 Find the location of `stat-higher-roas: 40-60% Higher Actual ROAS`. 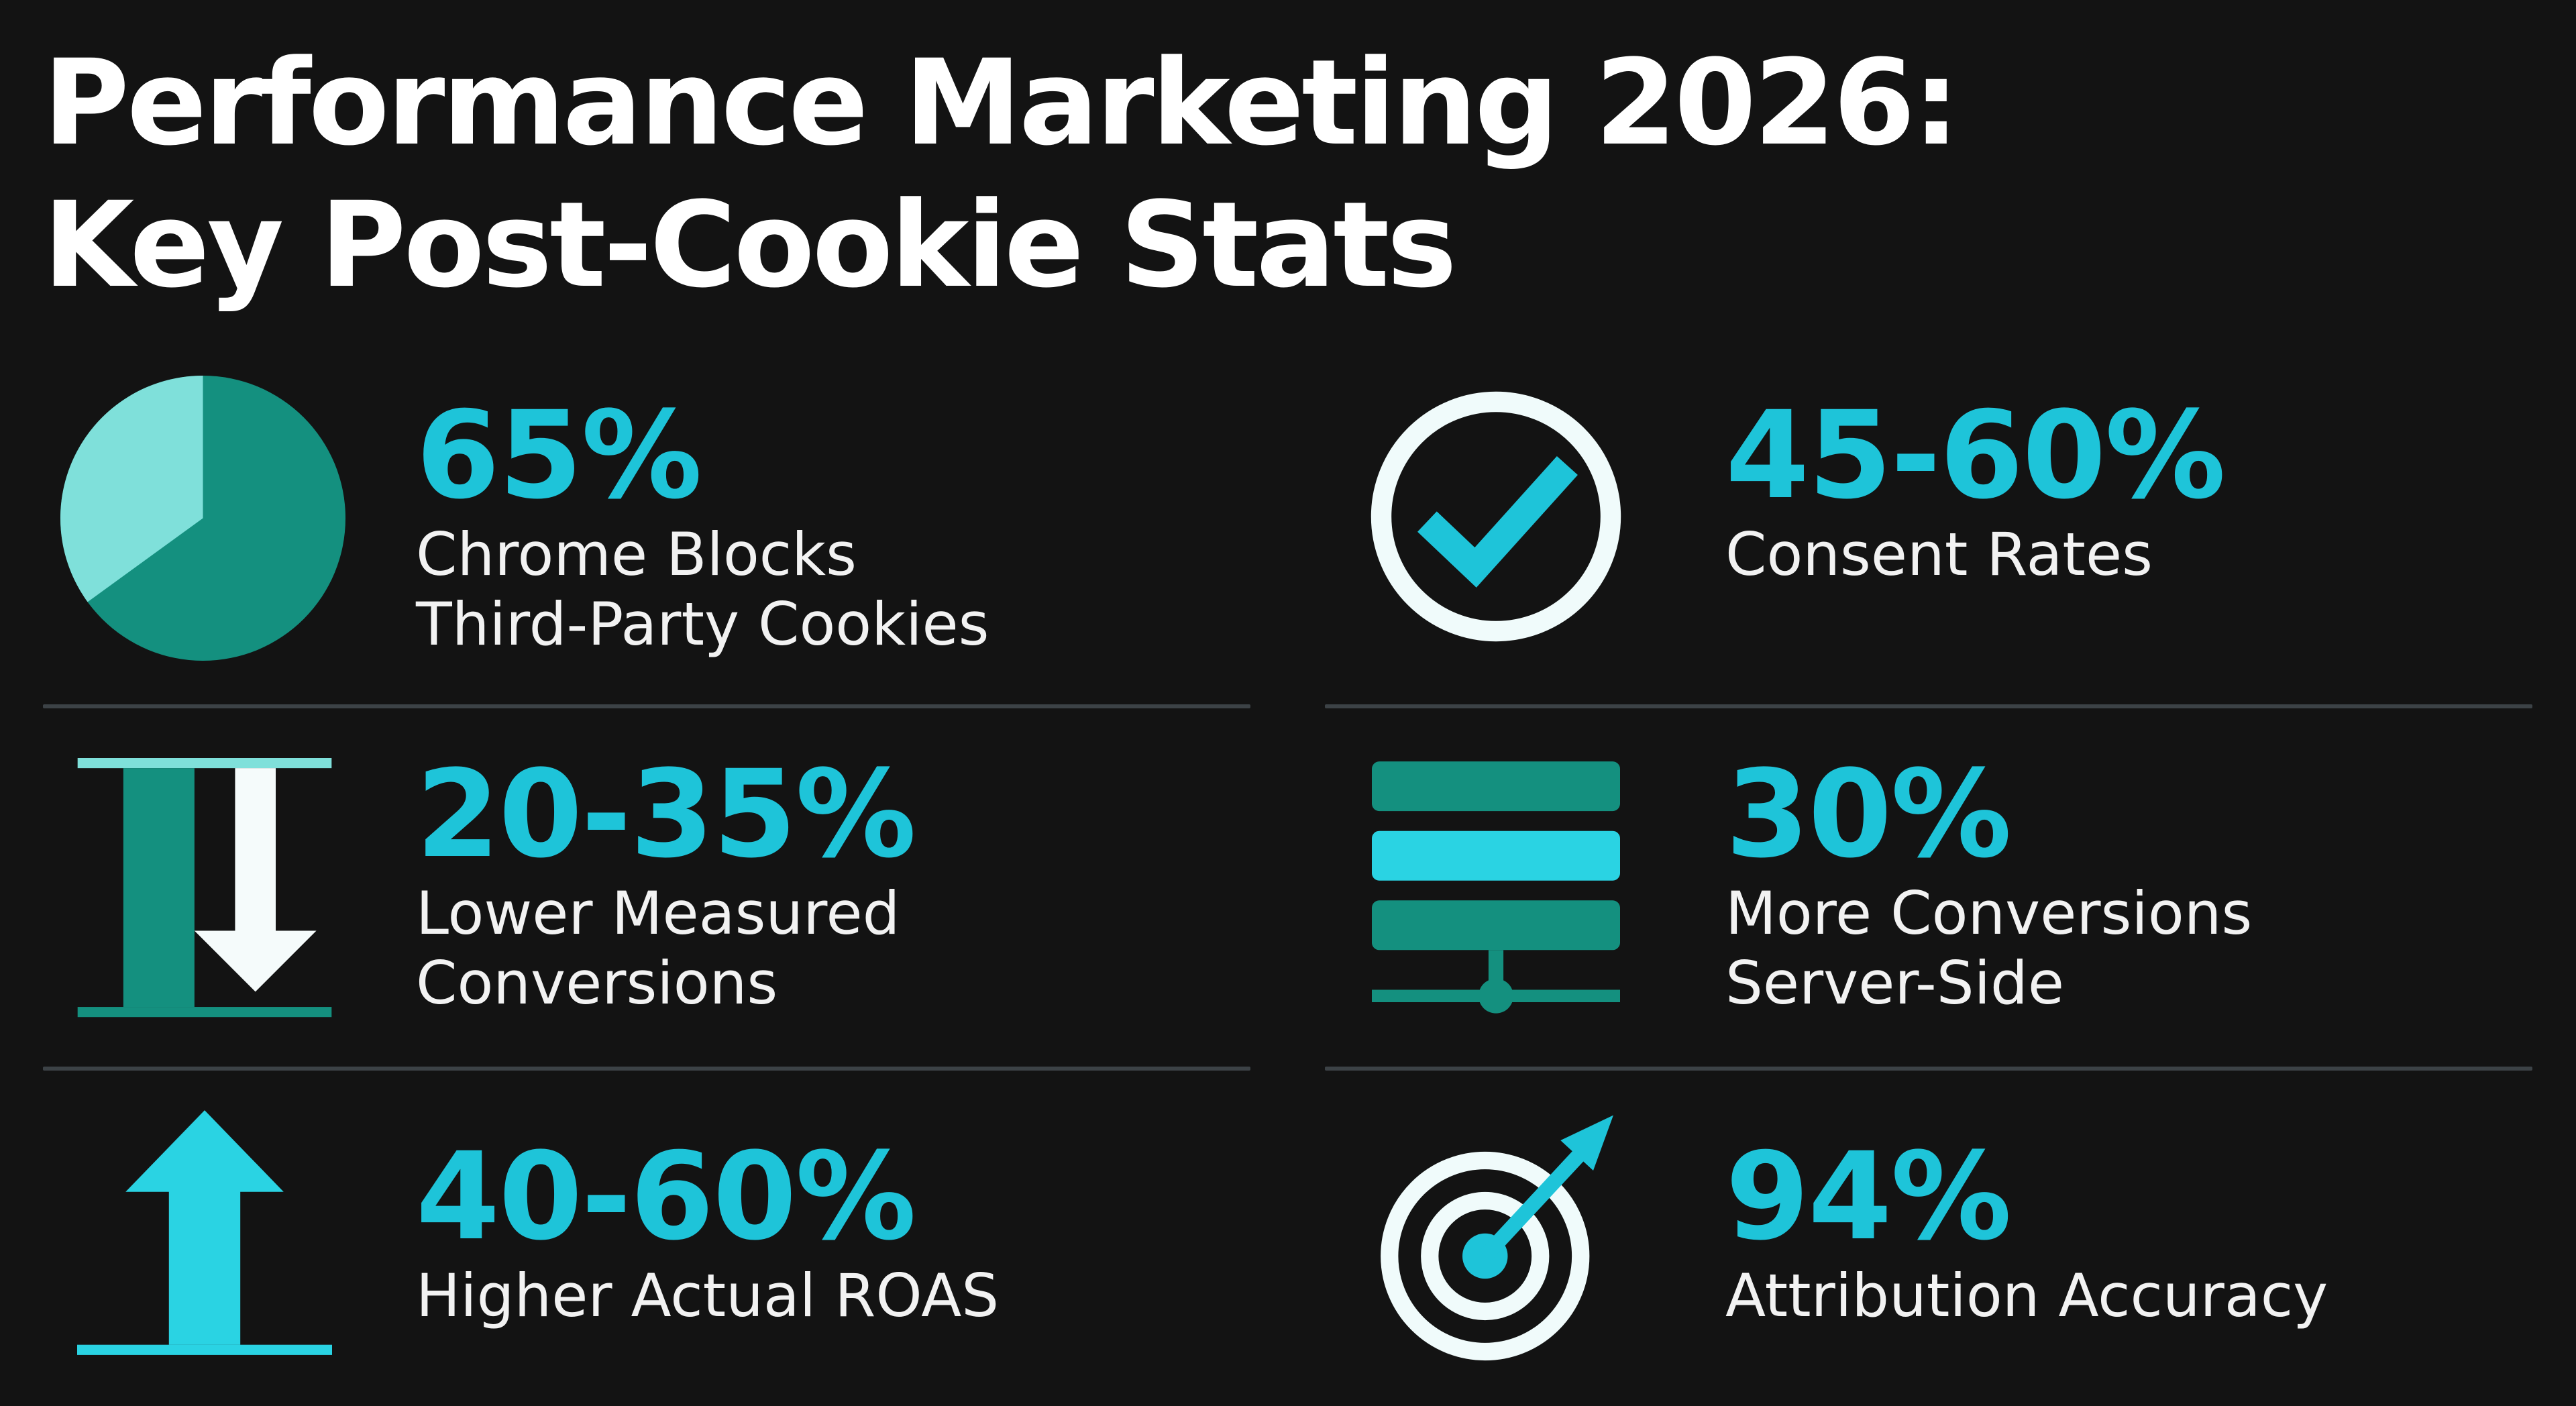

stat-higher-roas: 40-60% Higher Actual ROAS is located at coordinates (707, 1232).